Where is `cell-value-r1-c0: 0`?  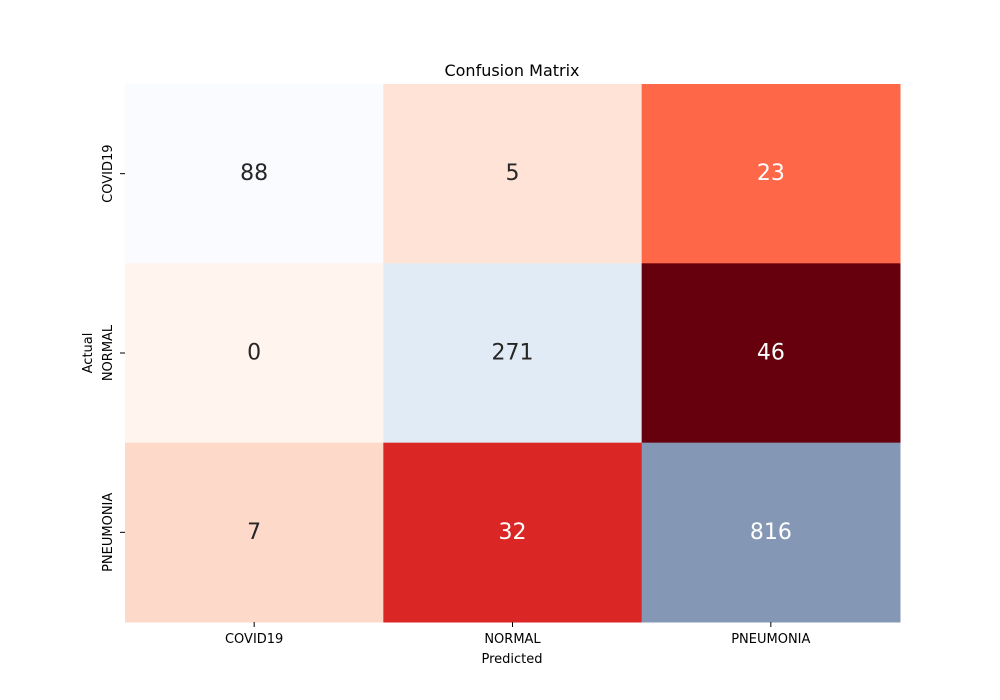
cell-value-r1-c0: 0 is located at coordinates (254, 353).